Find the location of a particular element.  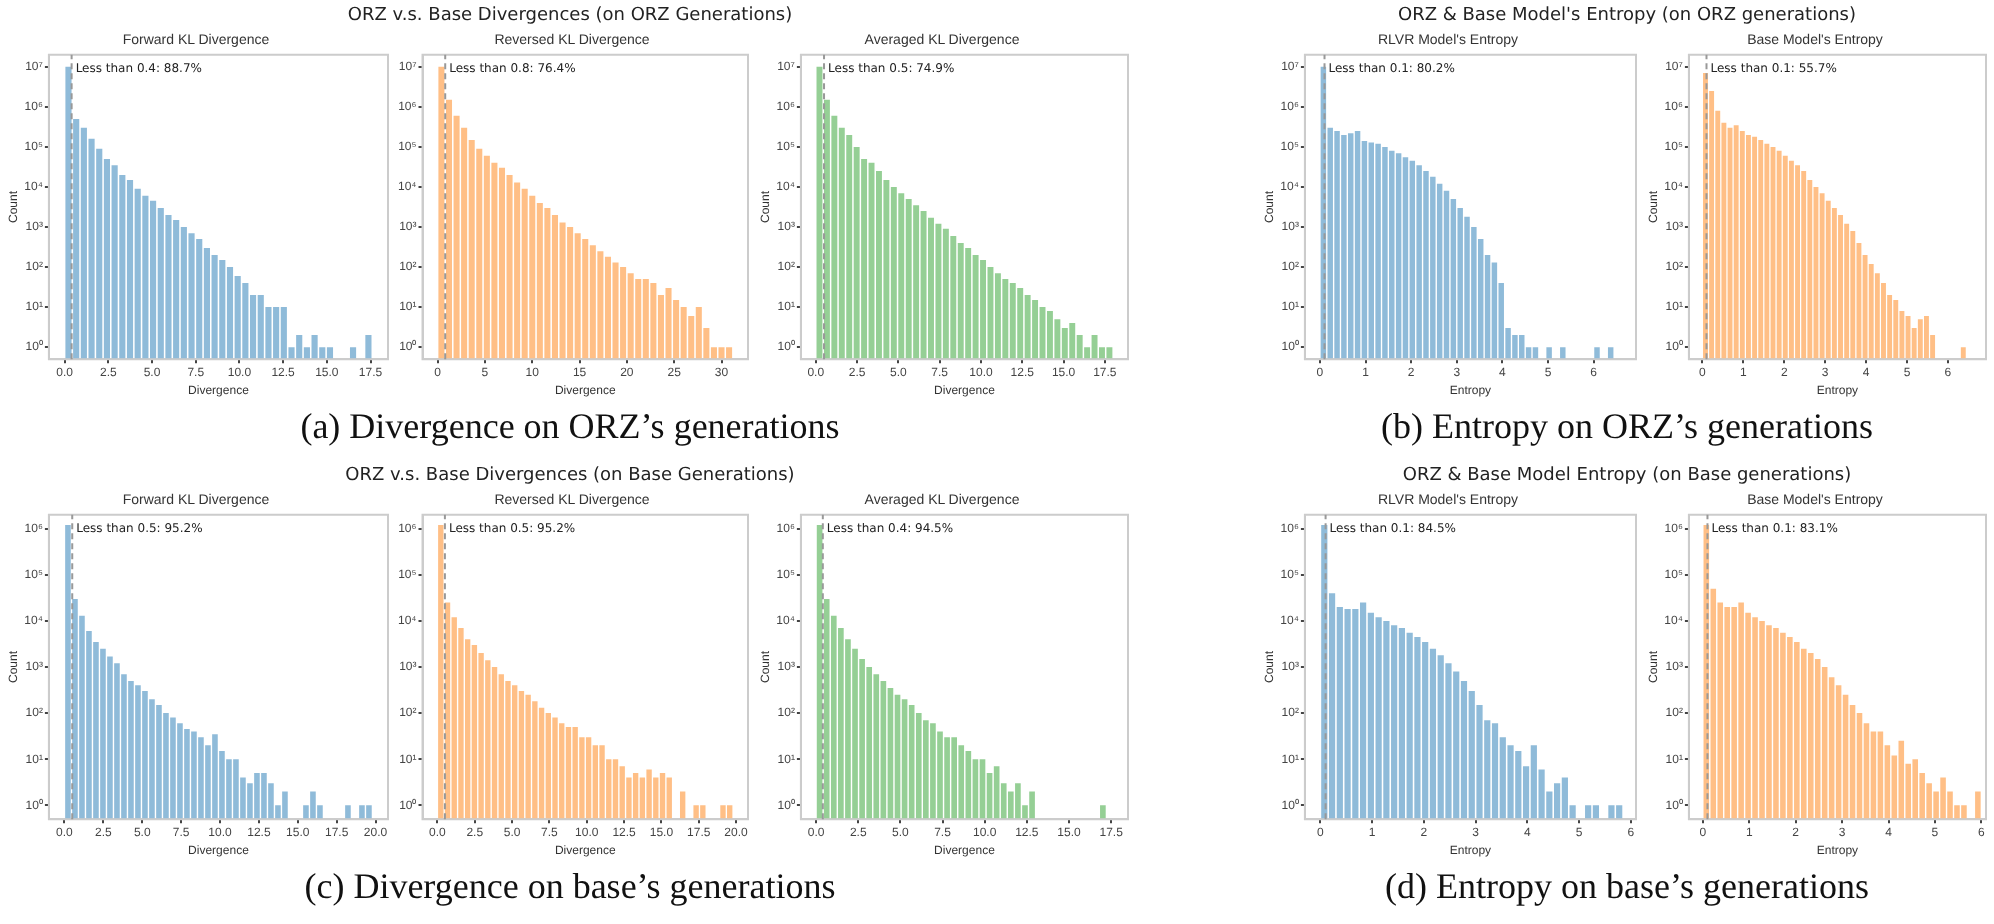

text: (a) Divergence on ORZ’s generations is located at coordinates (570, 427).